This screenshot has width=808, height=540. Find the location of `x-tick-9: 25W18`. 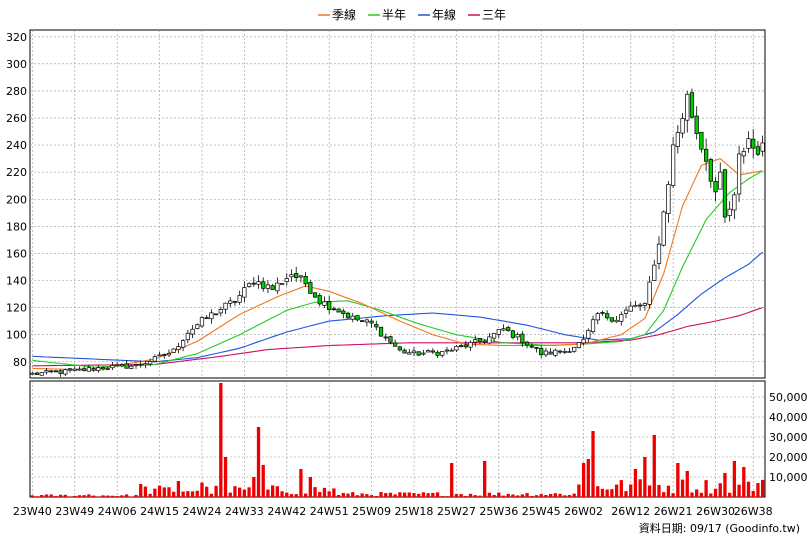

x-tick-9: 25W18 is located at coordinates (414, 511).